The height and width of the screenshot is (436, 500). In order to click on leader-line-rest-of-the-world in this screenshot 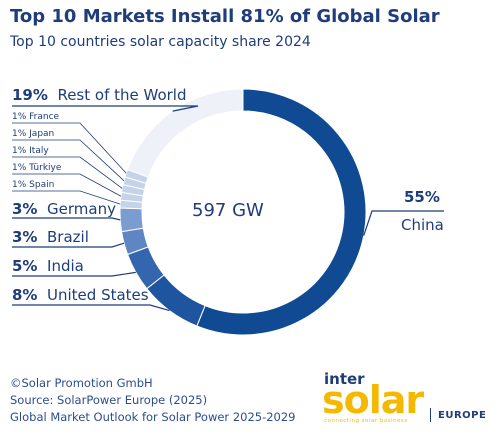, I will do `click(105, 108)`.